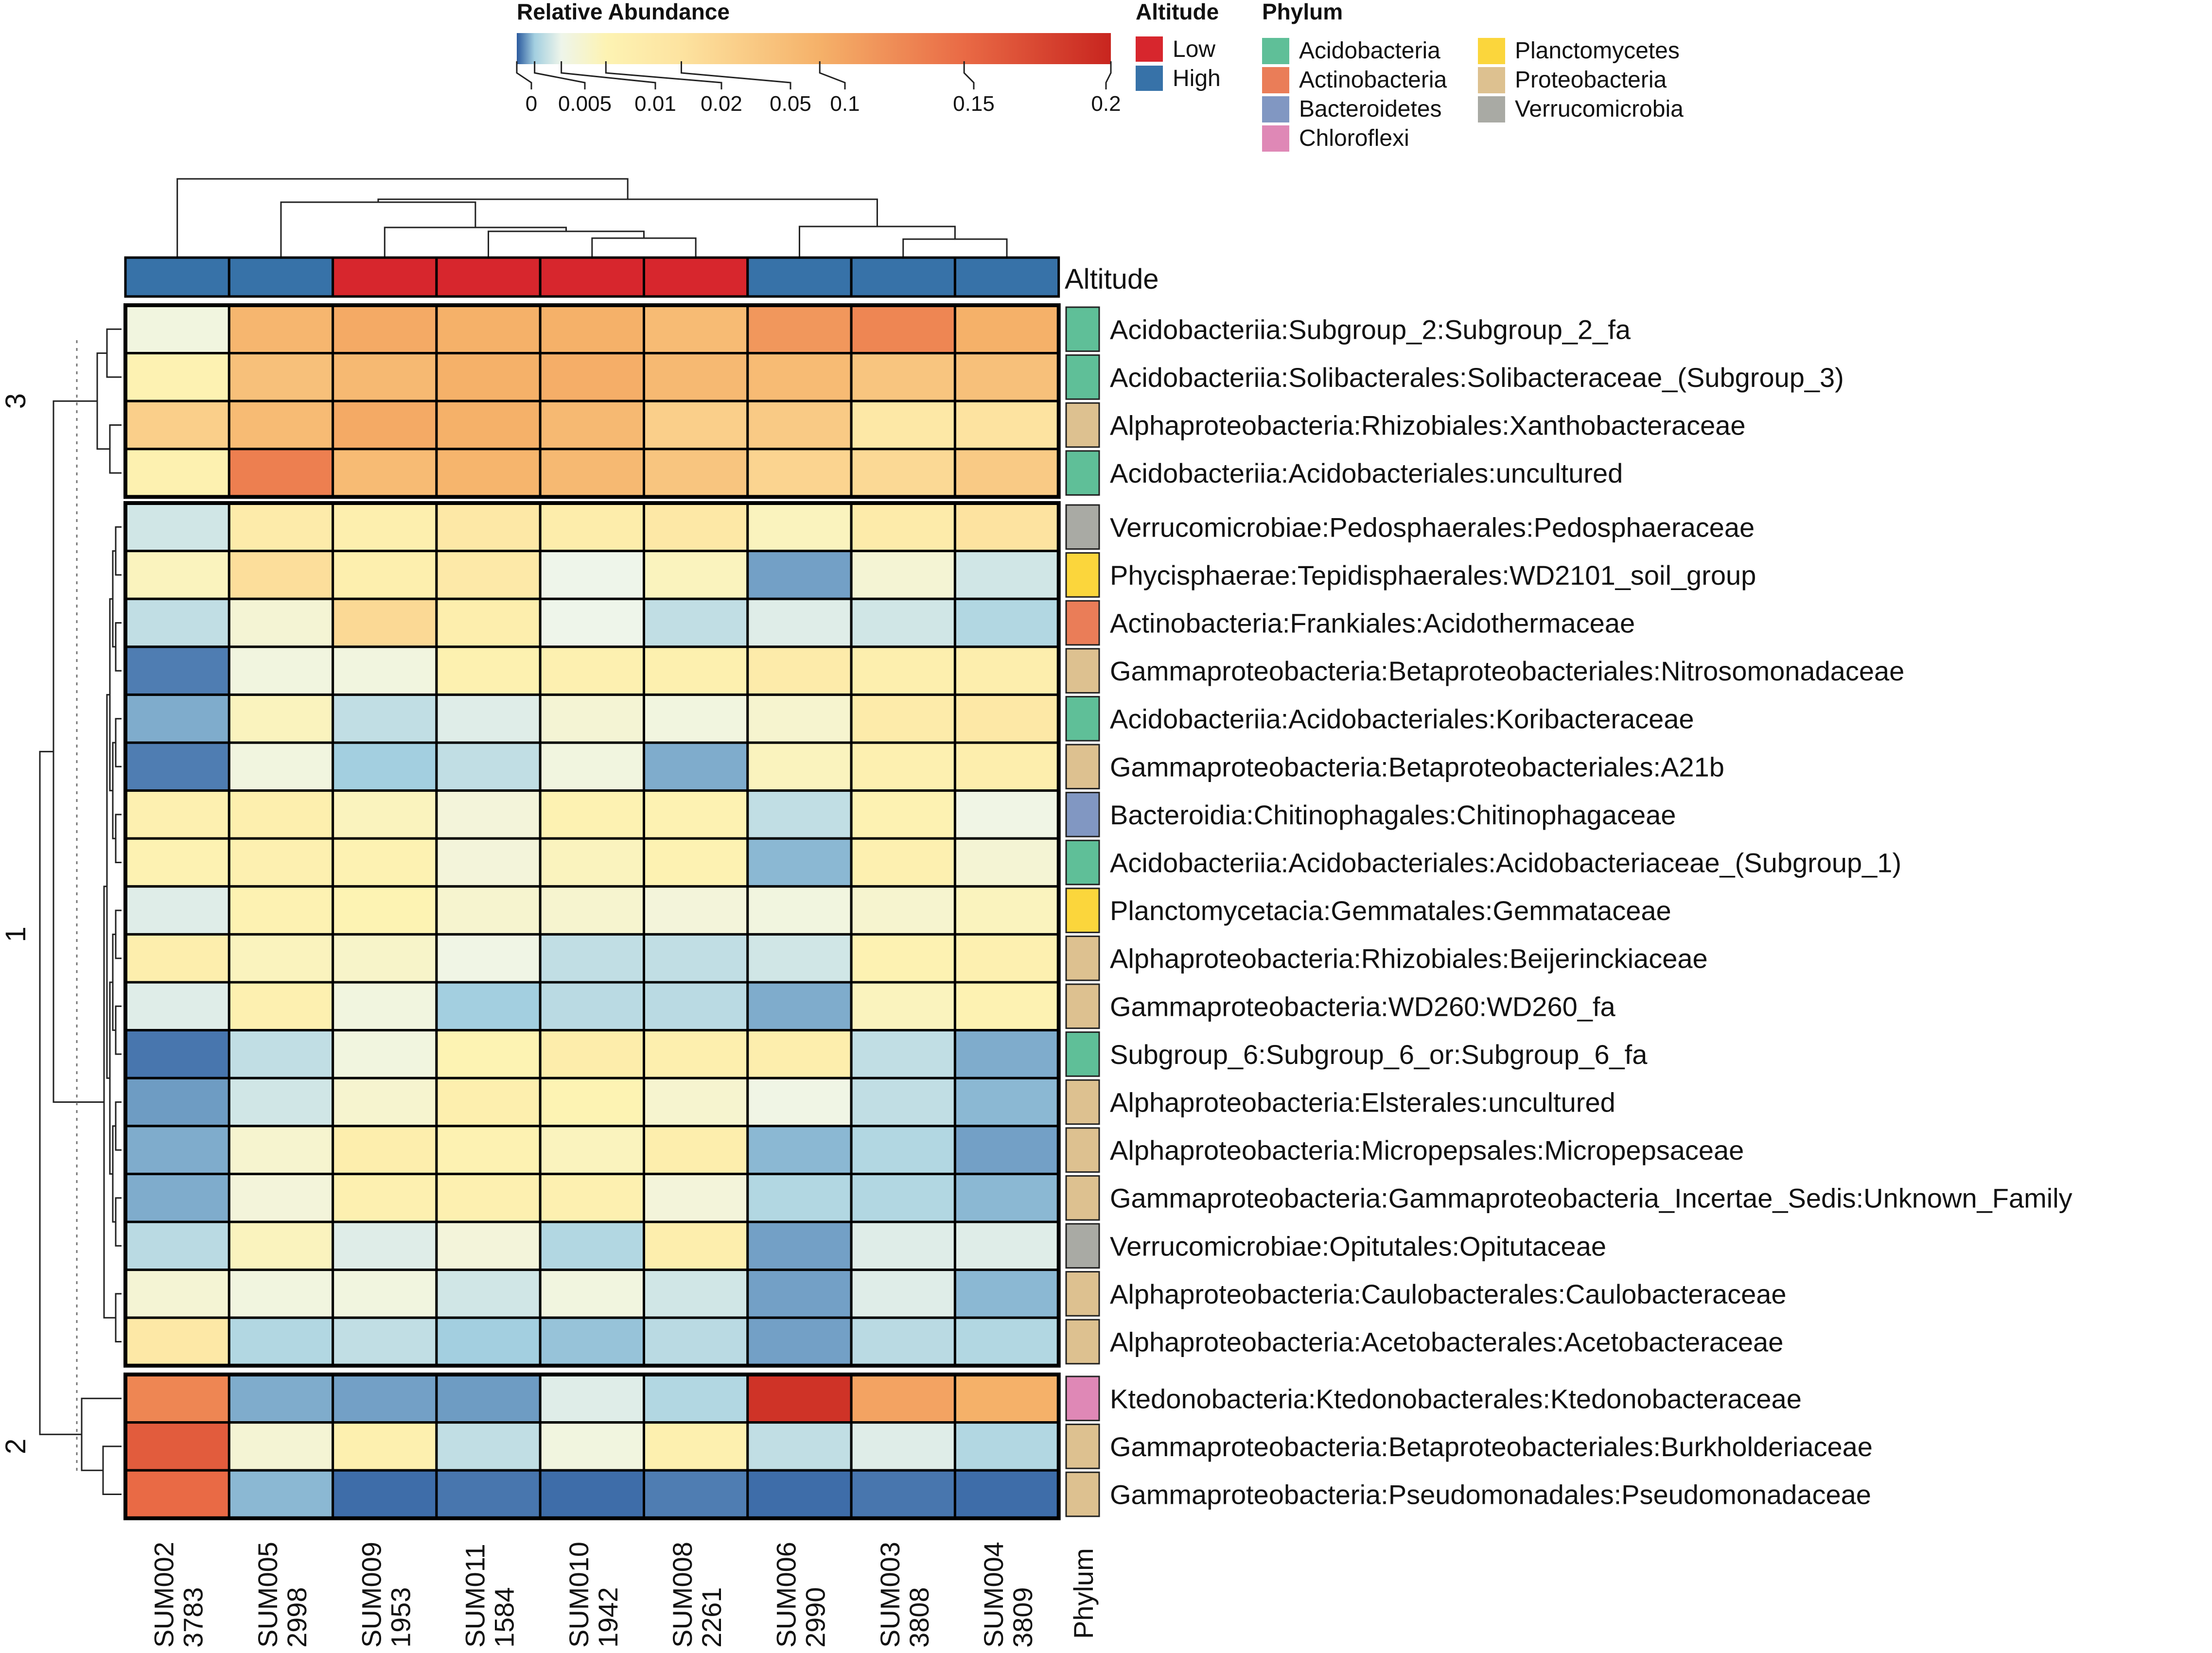 This screenshot has height=1653, width=2212. I want to click on colorbar-ticks: 0 0.005 0.01 0.02 0.05 0.1 0.15 0.2, so click(818, 88).